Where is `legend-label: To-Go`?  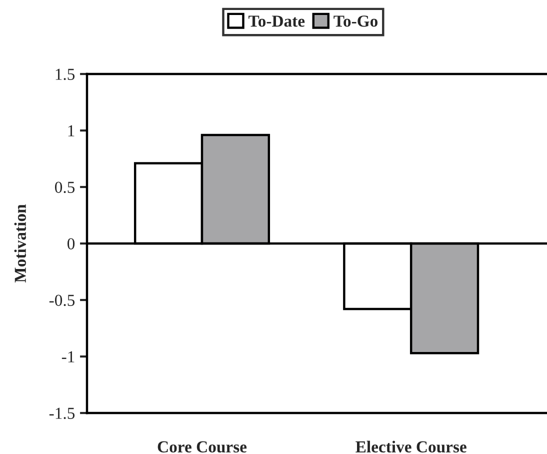
legend-label: To-Go is located at coordinates (356, 21).